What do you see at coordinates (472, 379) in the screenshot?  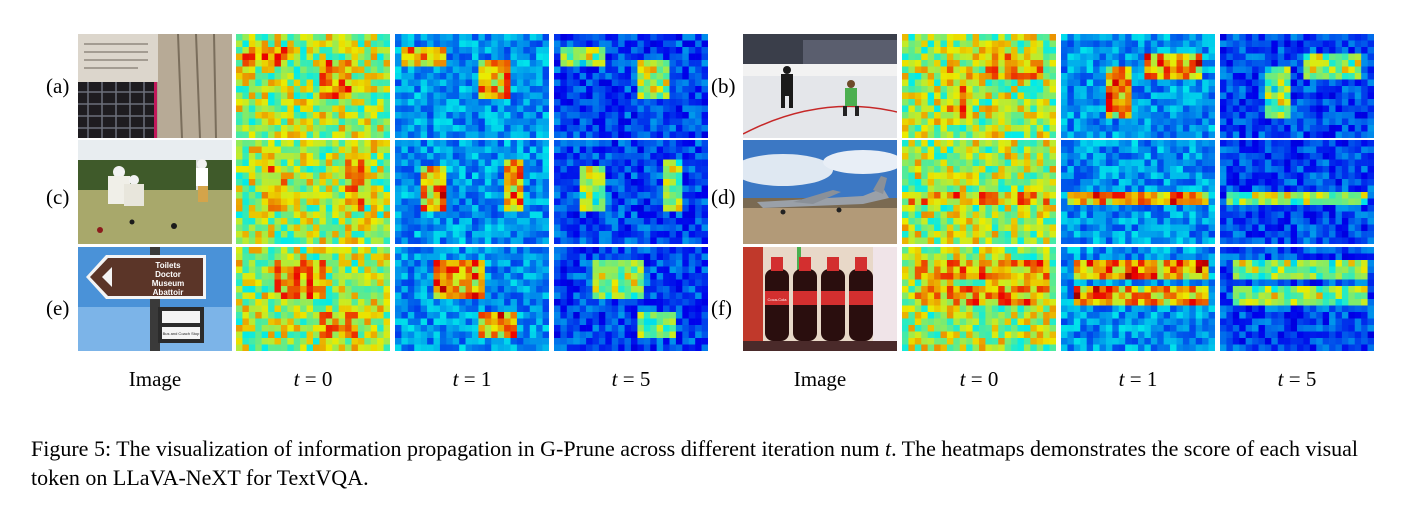 I see `col-label-t1-left: t = 1` at bounding box center [472, 379].